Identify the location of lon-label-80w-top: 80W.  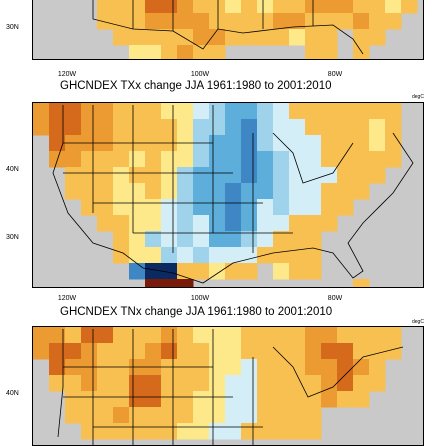
(335, 74).